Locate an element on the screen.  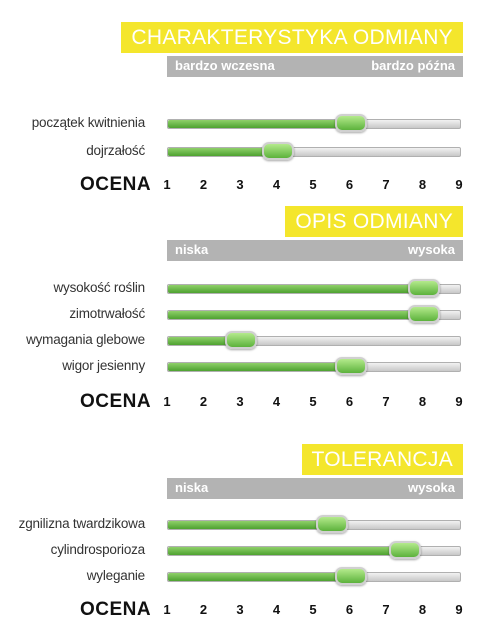
scale-low-label: bardzo wczesna is located at coordinates (225, 65).